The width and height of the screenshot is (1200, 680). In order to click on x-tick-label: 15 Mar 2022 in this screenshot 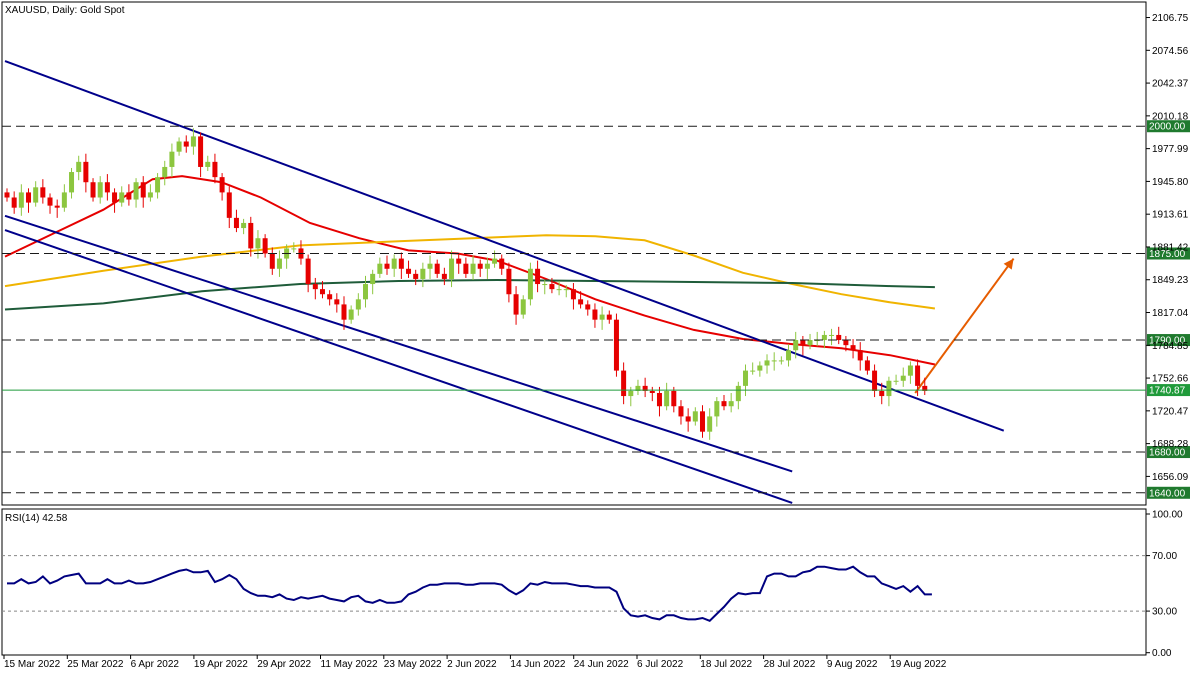, I will do `click(32, 664)`.